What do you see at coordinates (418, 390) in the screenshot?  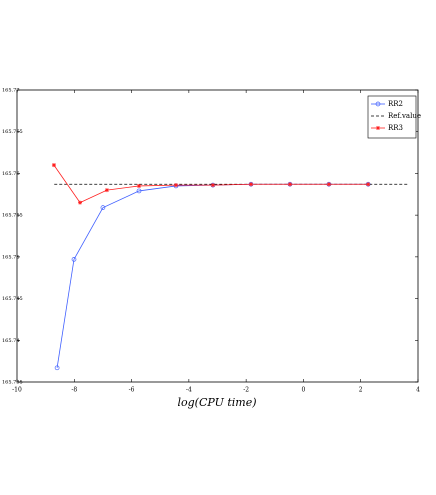 I see `x-tick-label: 4` at bounding box center [418, 390].